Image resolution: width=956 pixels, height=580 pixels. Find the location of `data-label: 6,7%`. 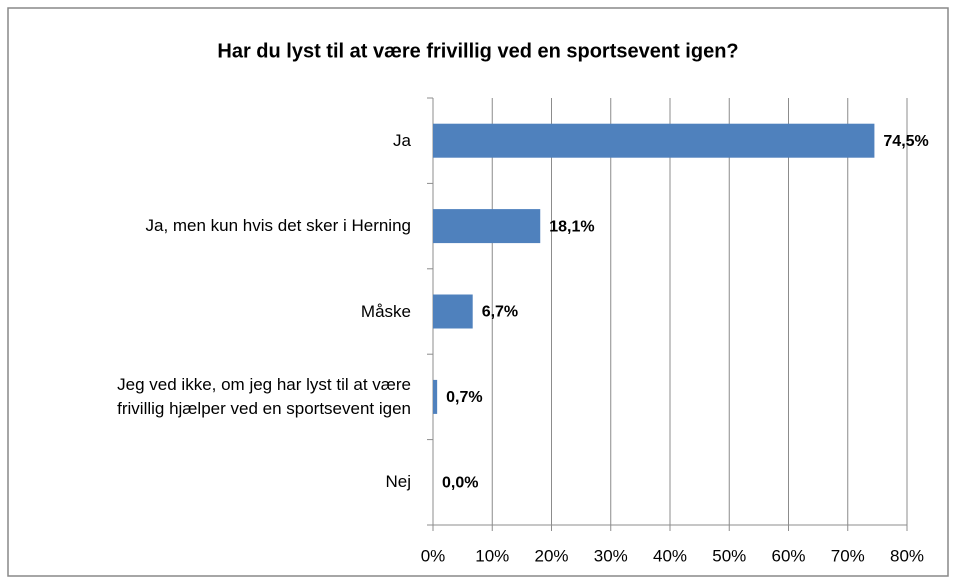

data-label: 6,7% is located at coordinates (500, 312).